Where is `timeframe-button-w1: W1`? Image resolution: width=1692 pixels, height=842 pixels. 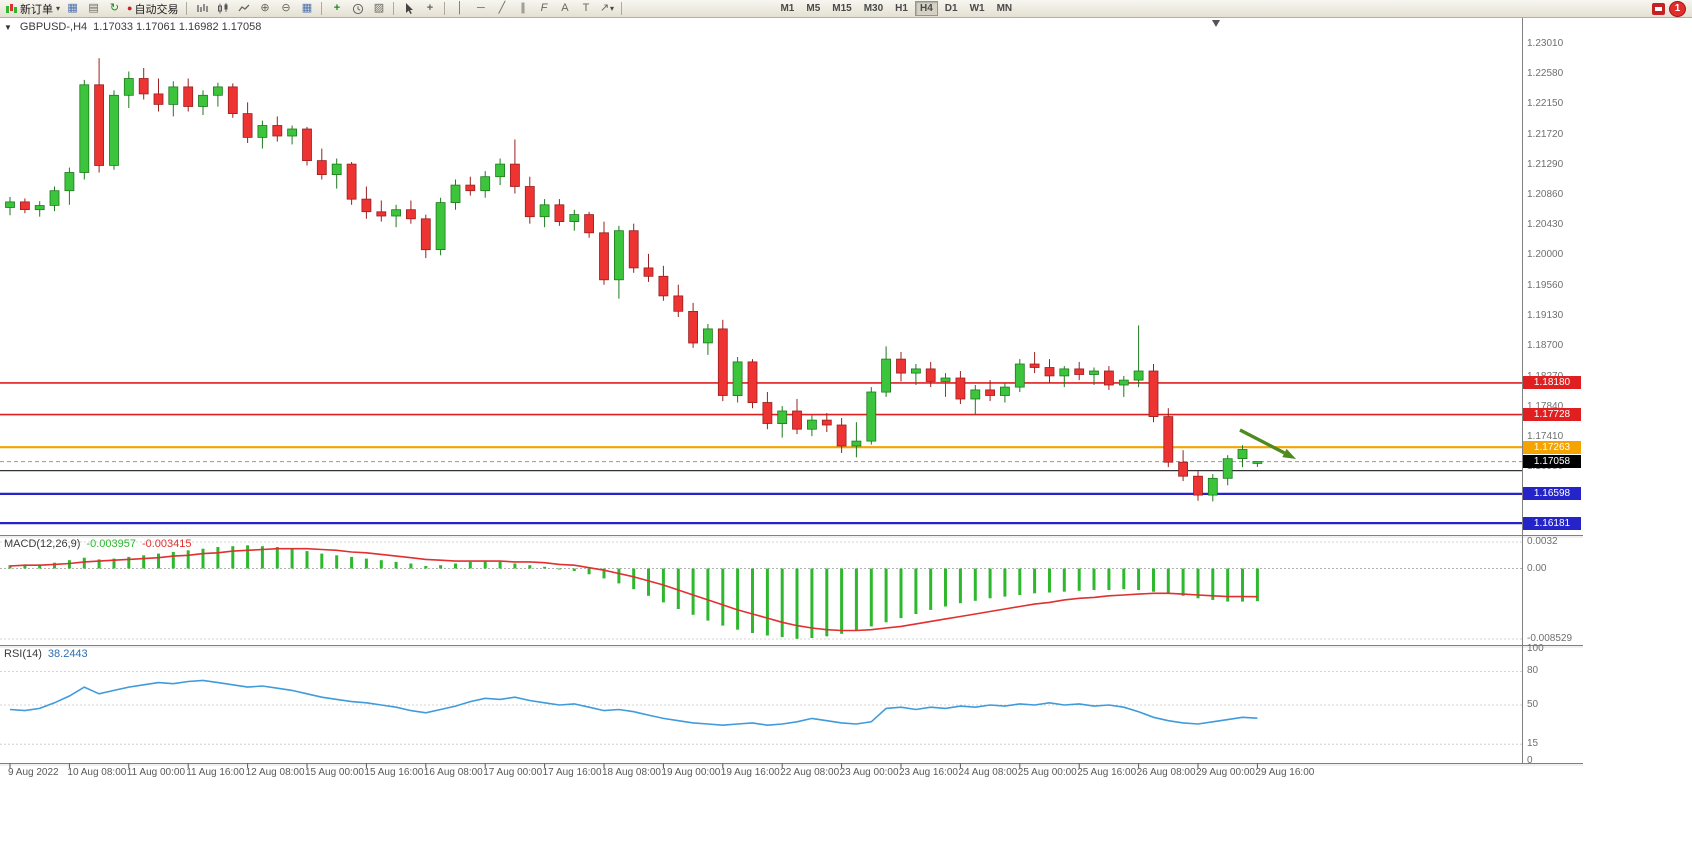 timeframe-button-w1: W1 is located at coordinates (977, 8).